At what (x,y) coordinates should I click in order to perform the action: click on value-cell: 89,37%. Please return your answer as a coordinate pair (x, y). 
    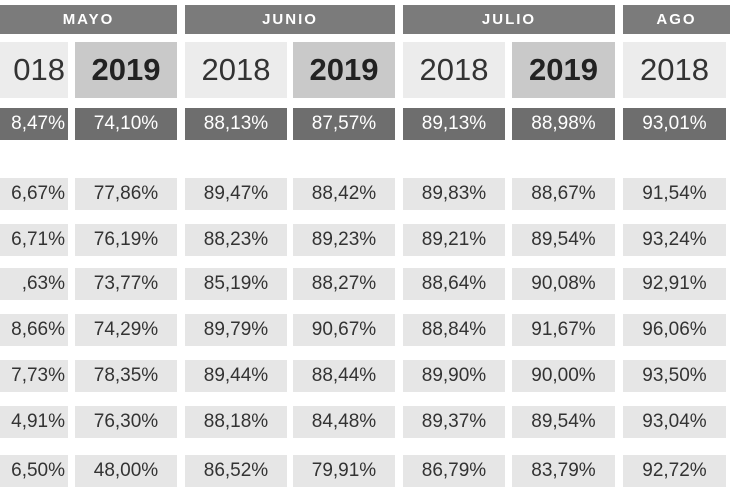
    Looking at the image, I should click on (454, 422).